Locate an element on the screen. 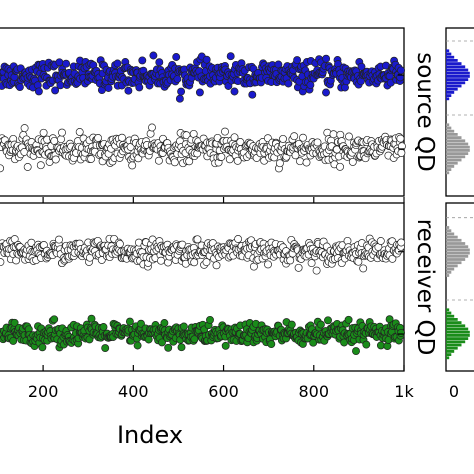  hist-receiver-bars is located at coordinates (460, 288).